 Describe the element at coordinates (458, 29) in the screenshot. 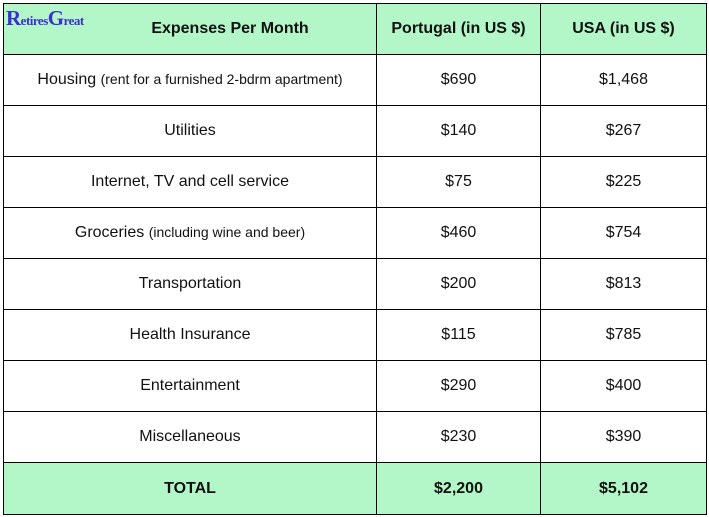

I see `header-portugal: Portugal (in US $)` at that location.